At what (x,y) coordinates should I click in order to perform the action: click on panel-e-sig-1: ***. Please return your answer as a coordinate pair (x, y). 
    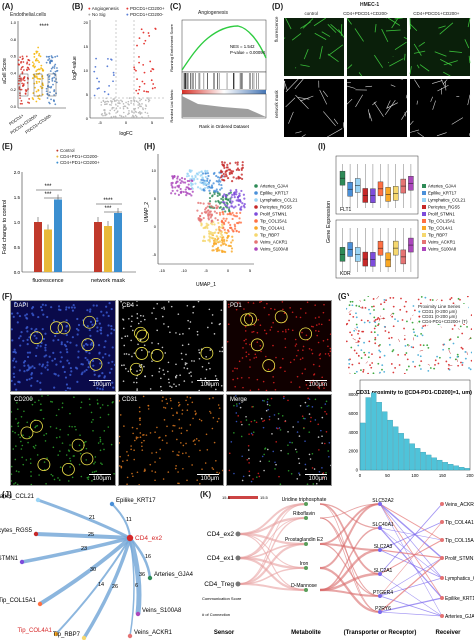
    Looking at the image, I should click on (48, 187).